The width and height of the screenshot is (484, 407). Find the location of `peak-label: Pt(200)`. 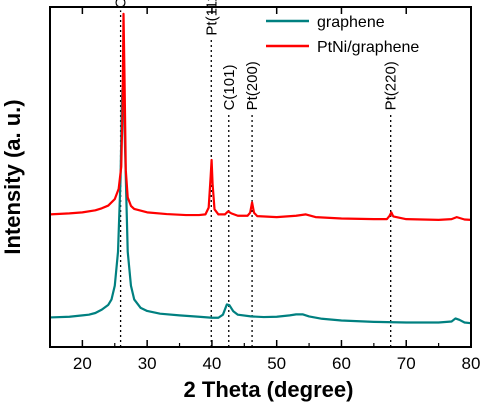

peak-label: Pt(200) is located at coordinates (252, 85).